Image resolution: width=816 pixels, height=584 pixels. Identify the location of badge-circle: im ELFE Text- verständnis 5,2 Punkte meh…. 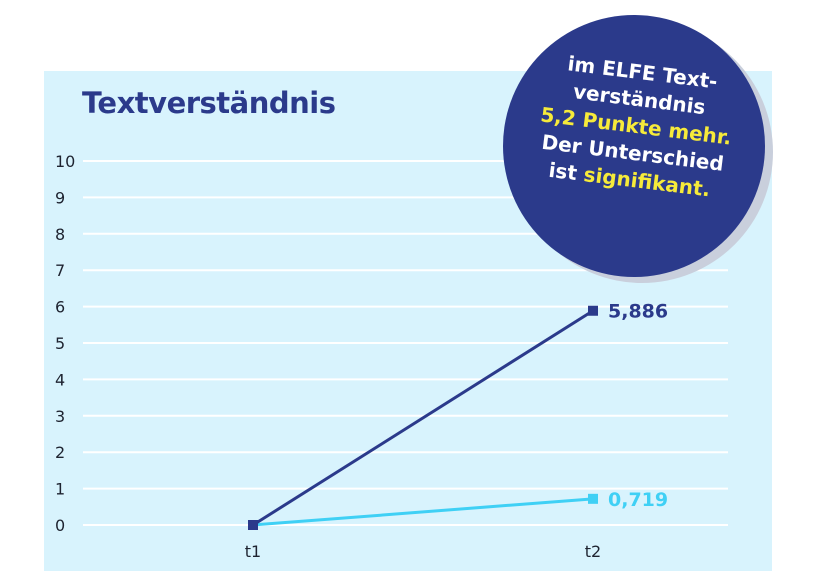
(634, 146).